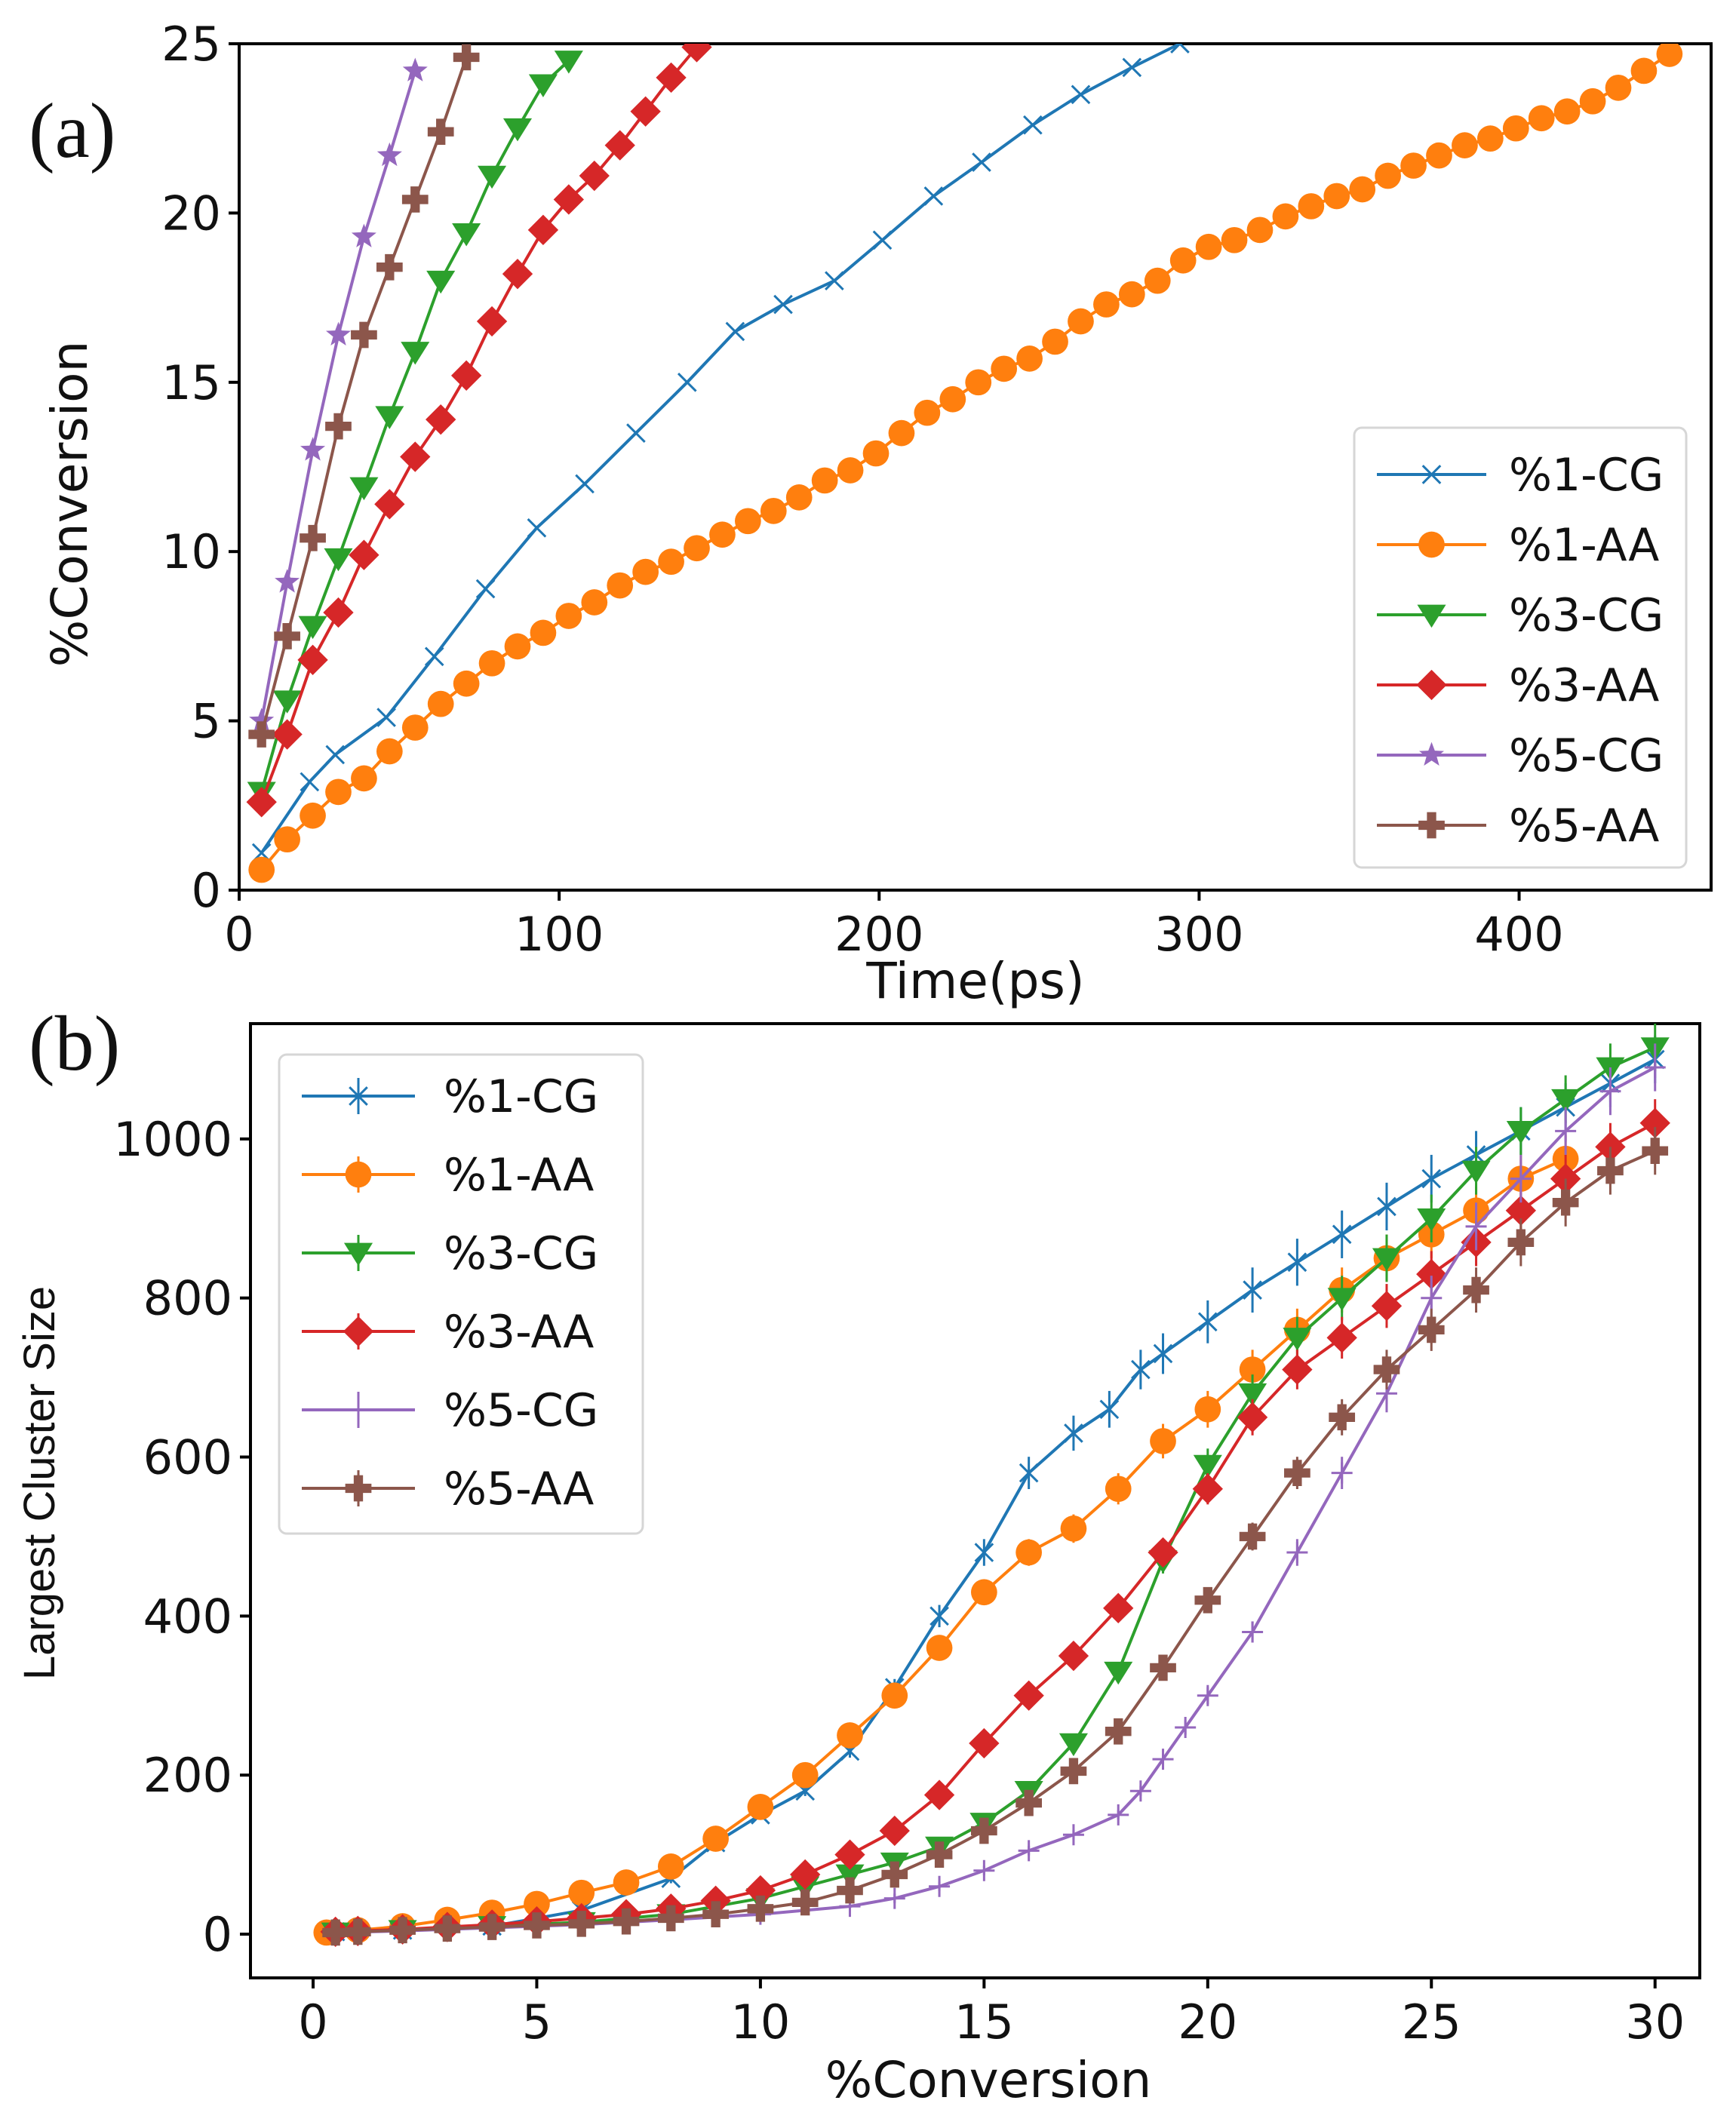 The width and height of the screenshot is (1736, 2128). I want to click on series-%3-AA, so click(479, 431).